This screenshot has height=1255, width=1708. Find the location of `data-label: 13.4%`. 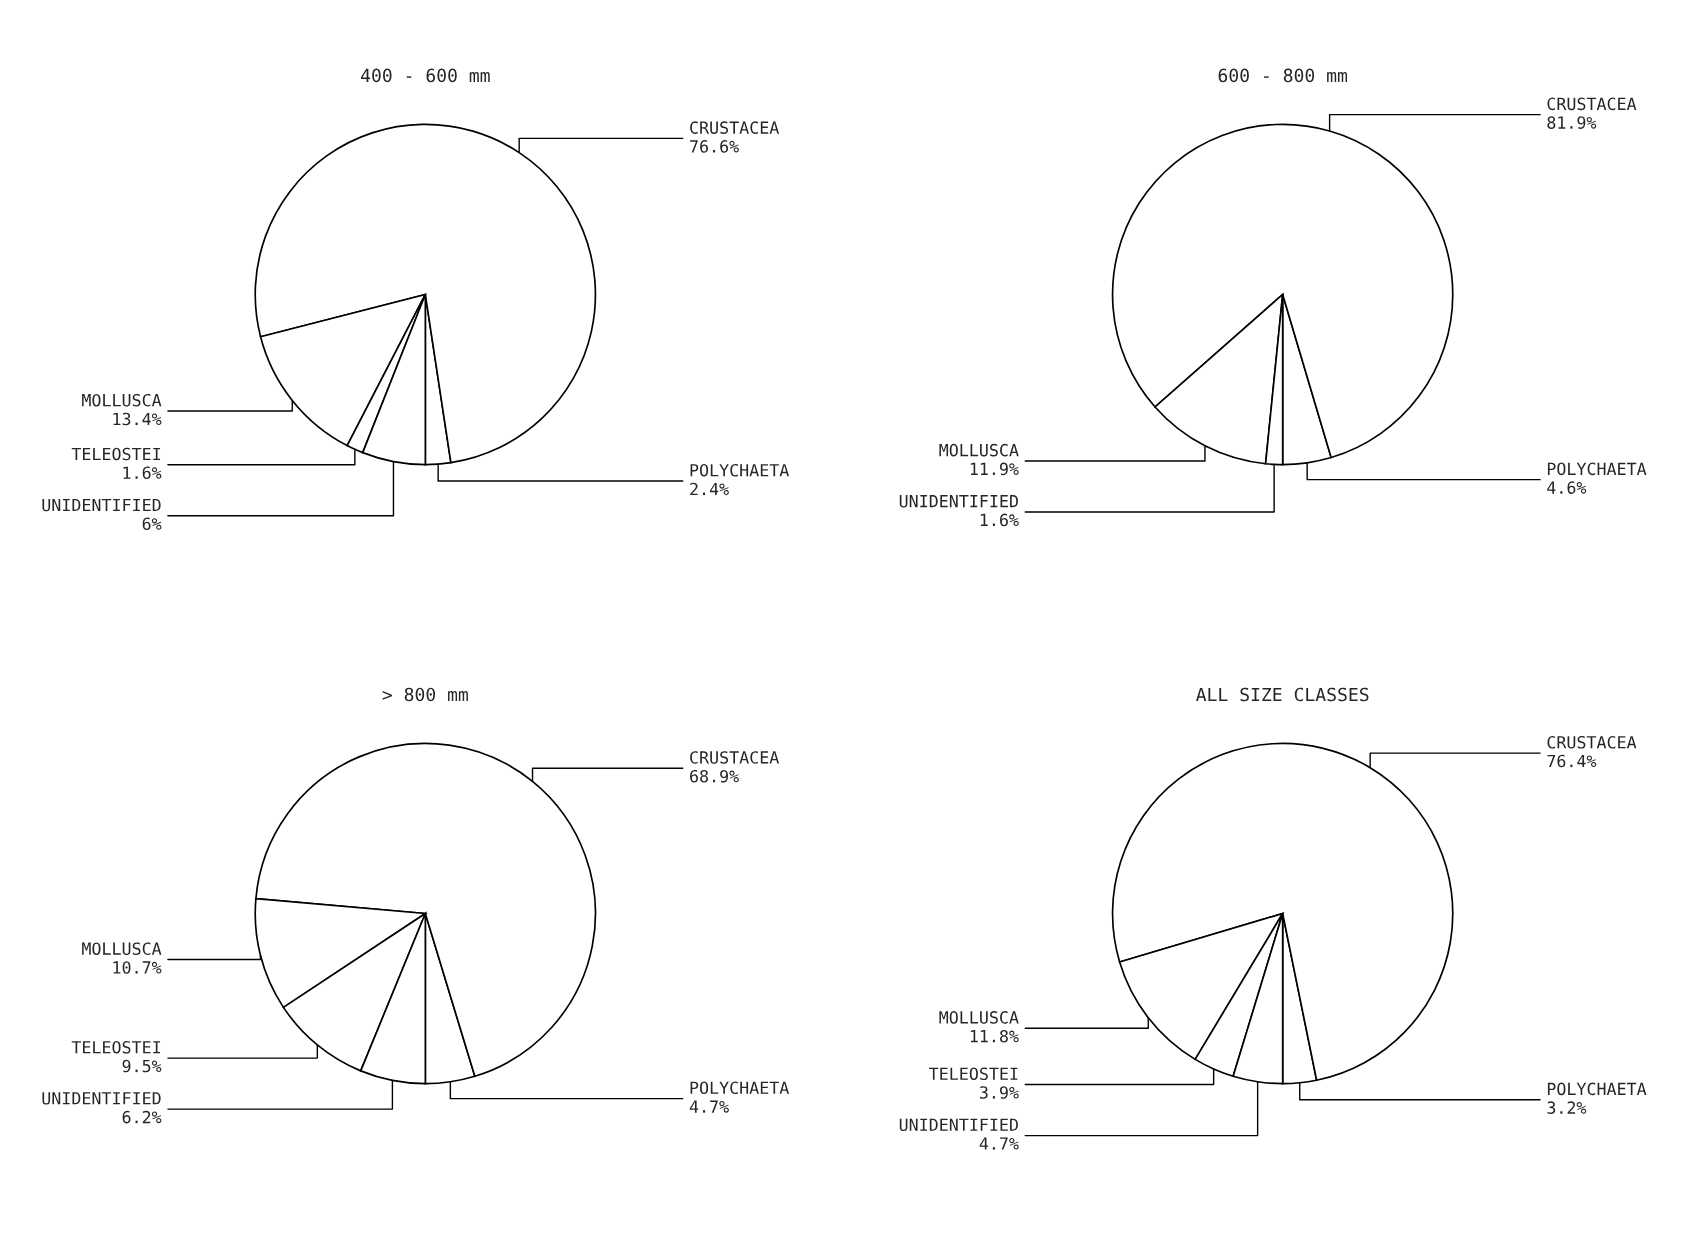

data-label: 13.4% is located at coordinates (137, 419).